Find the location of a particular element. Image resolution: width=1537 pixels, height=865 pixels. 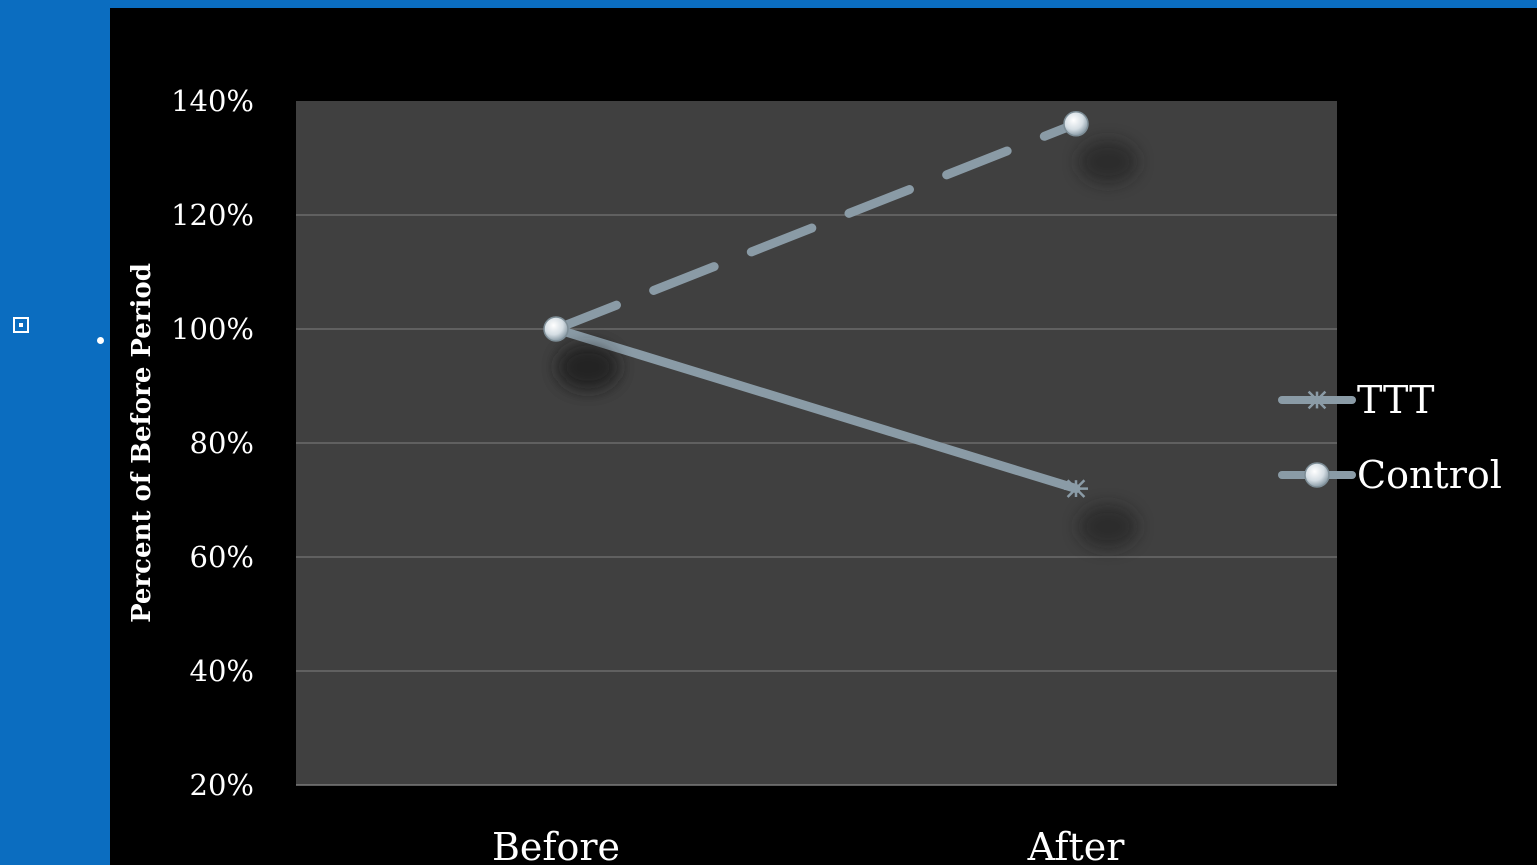

x-category-label: After is located at coordinates (1076, 845).